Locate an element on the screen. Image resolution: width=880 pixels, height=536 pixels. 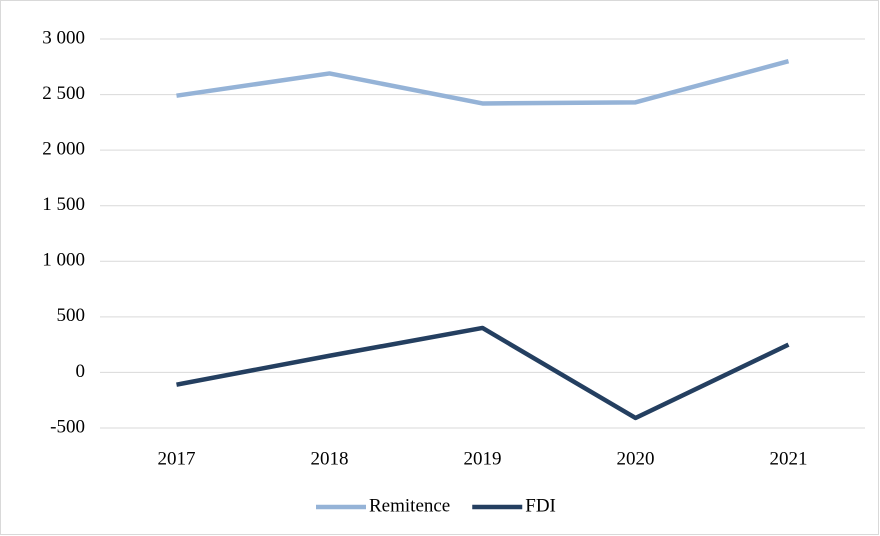
y-tick-label: -500 is located at coordinates (67, 426).